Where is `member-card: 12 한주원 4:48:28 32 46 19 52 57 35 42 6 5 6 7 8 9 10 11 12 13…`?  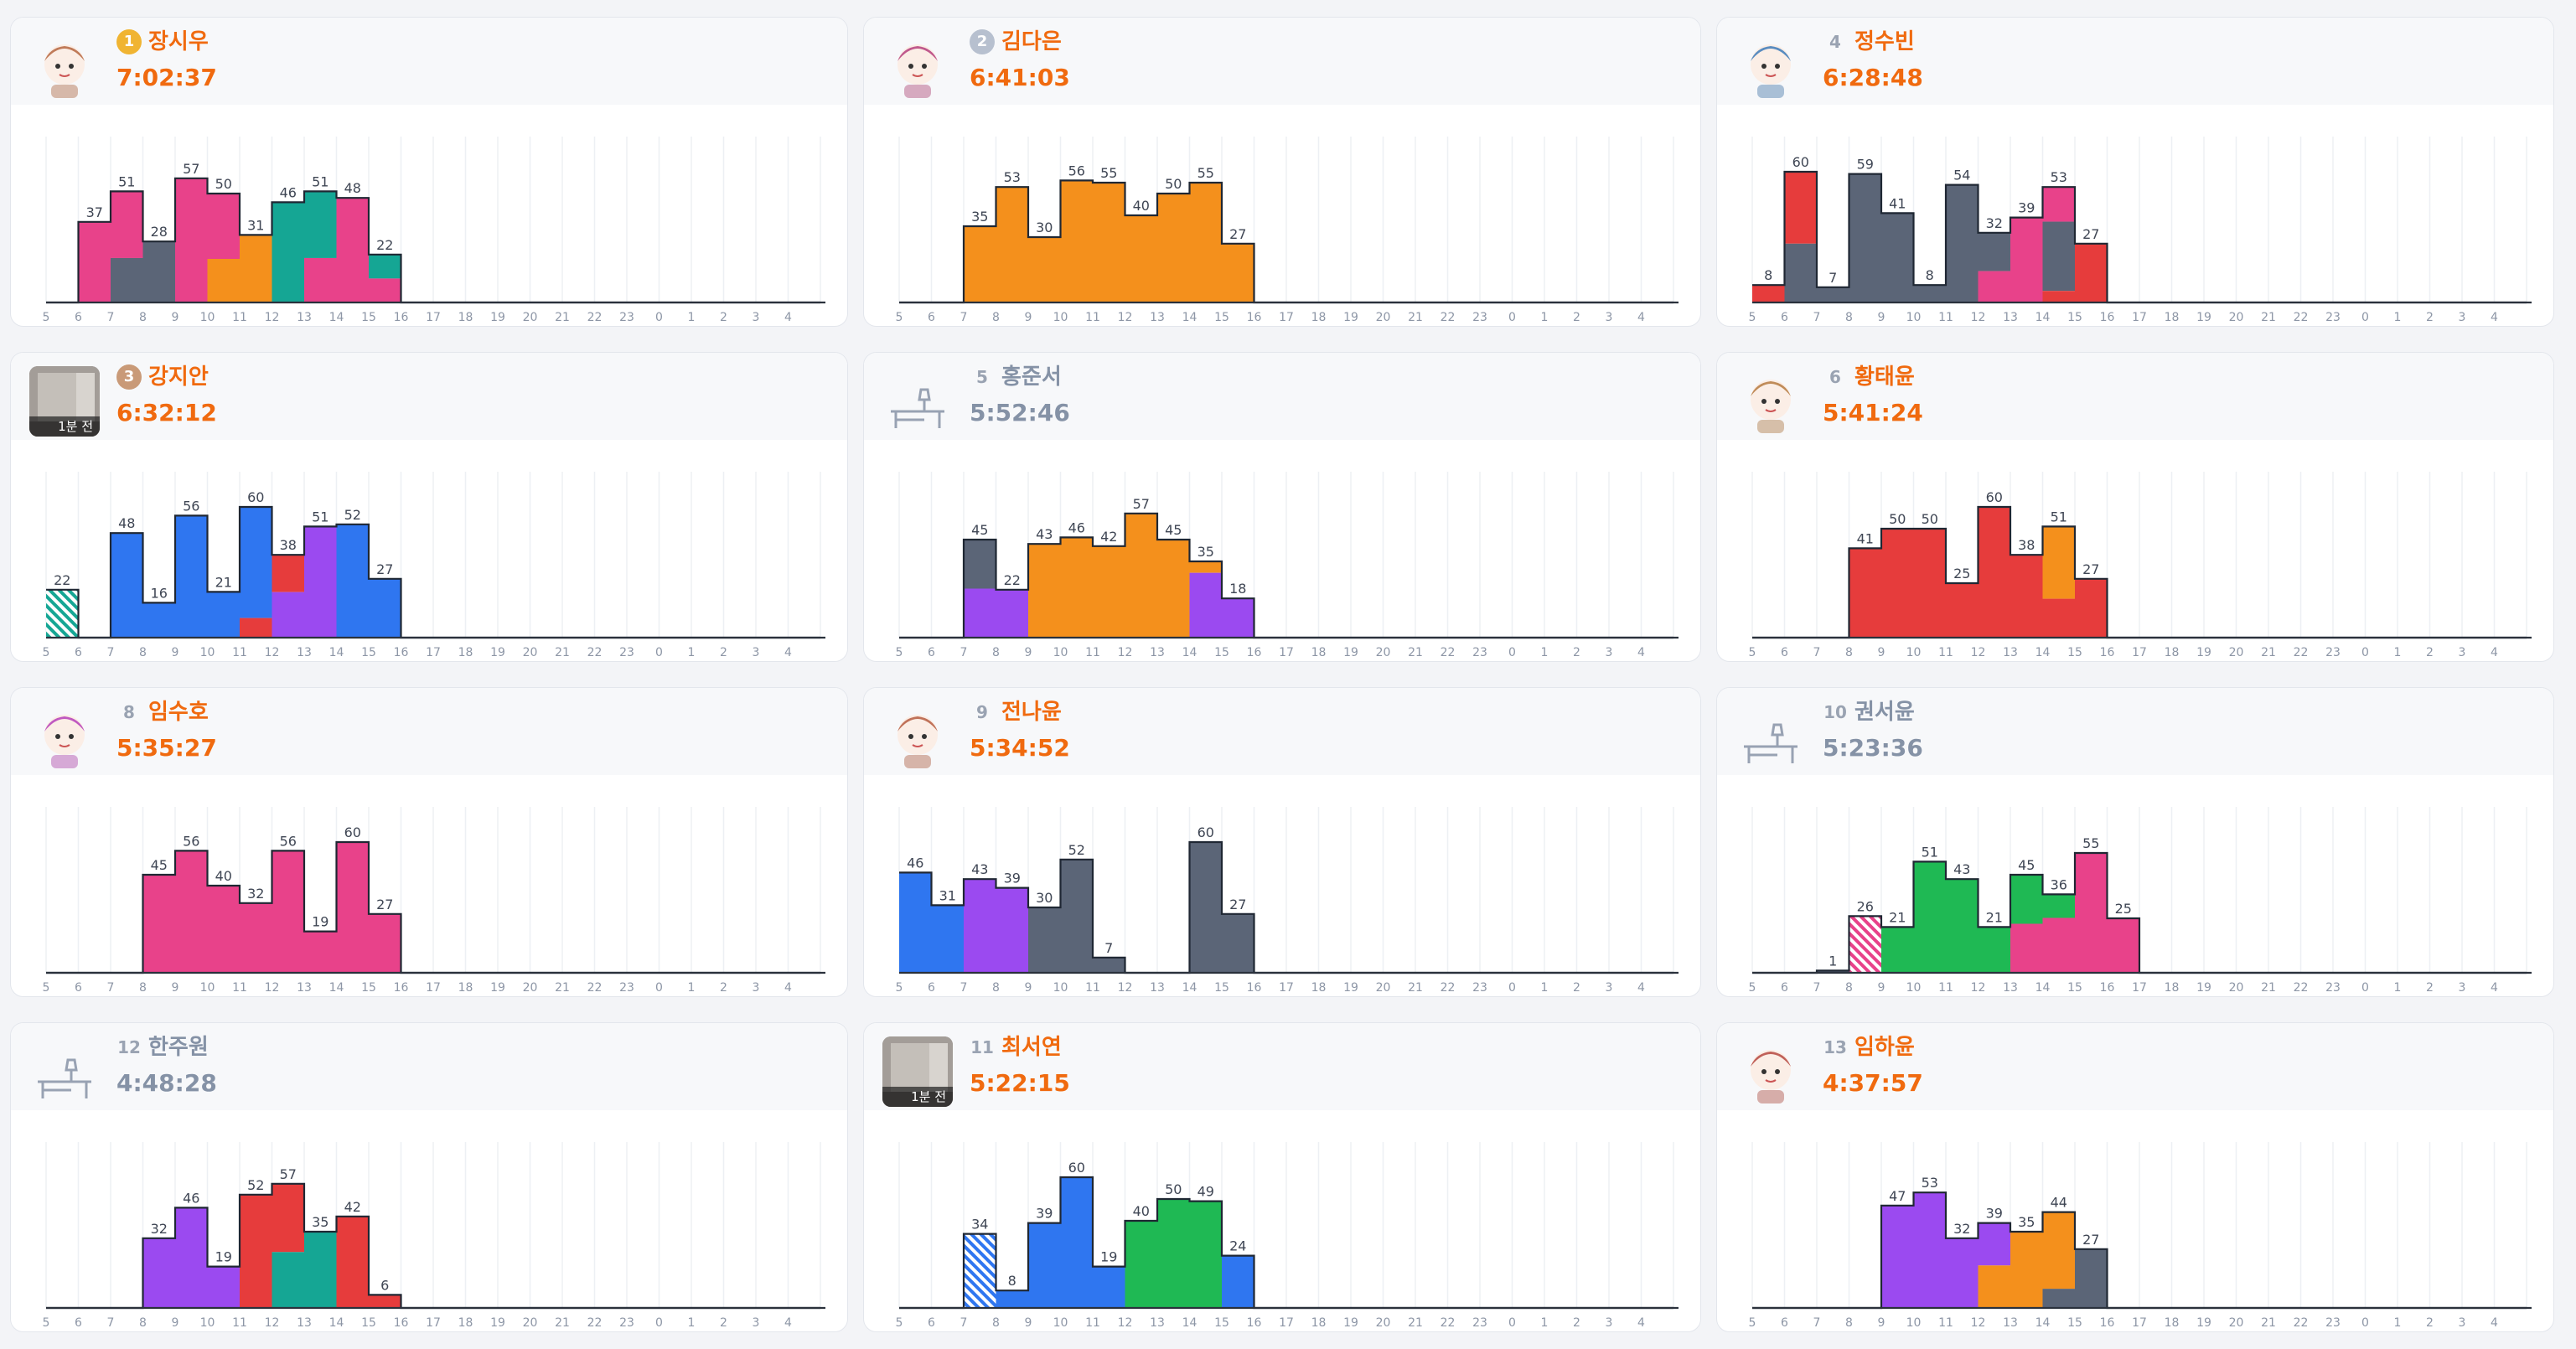 member-card: 12 한주원 4:48:28 32 46 19 52 57 35 42 6 5 6 7 8 9 10 11 12 13… is located at coordinates (429, 1177).